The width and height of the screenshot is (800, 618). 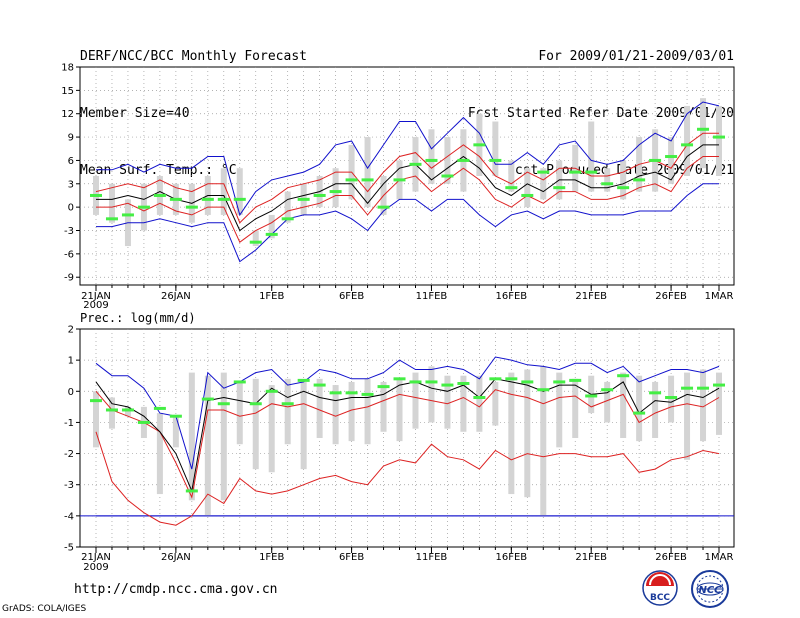 What do you see at coordinates (600, 113) in the screenshot?
I see `forecast-start-date: Fcst Started Refer Date 2009/01/20` at bounding box center [600, 113].